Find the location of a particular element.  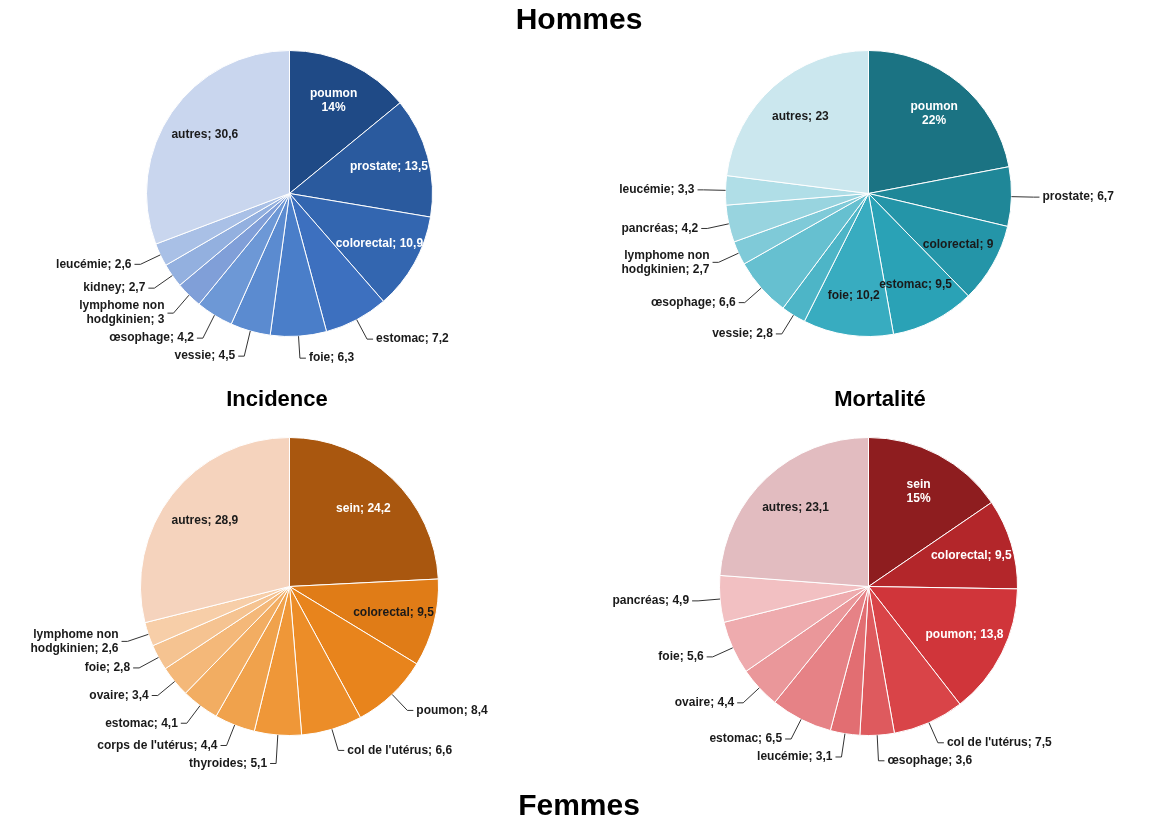

slice-label: lymphome non hodgkinien; 3 is located at coordinates (122, 312).